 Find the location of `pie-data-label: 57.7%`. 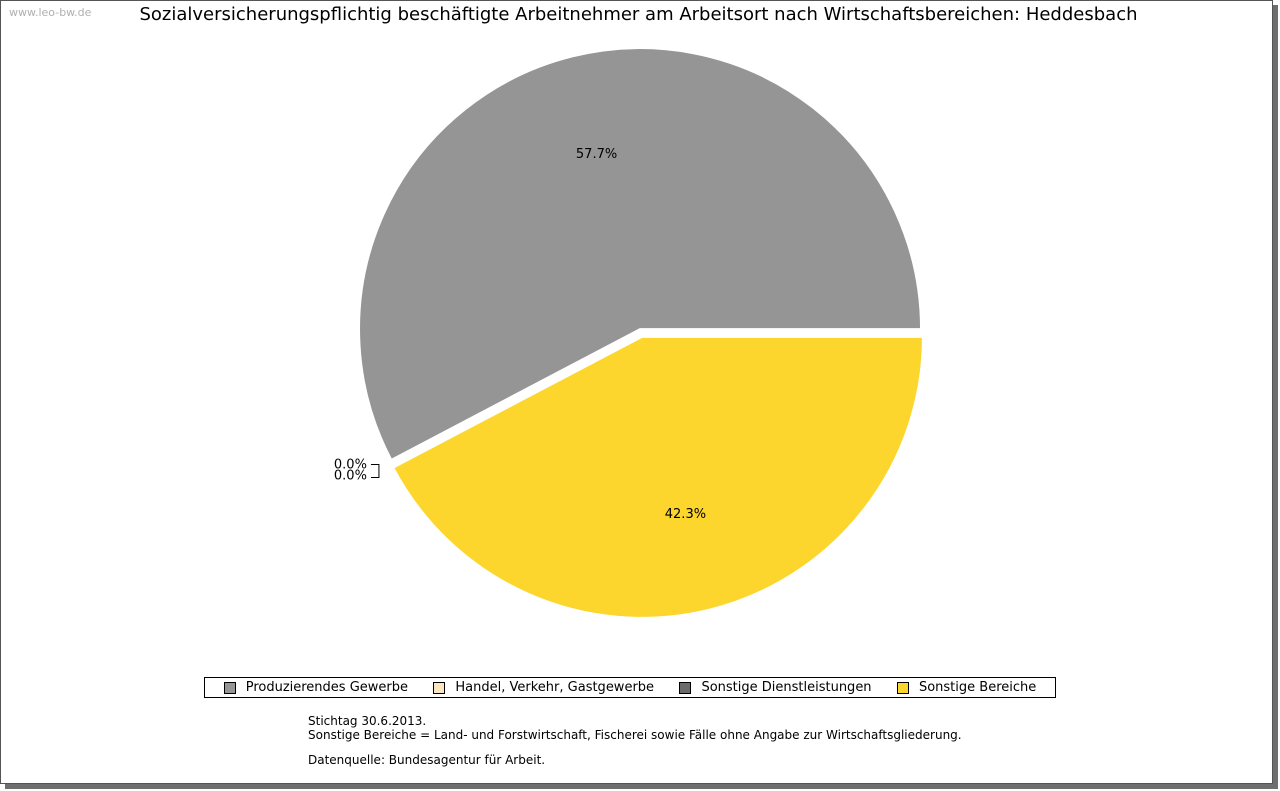

pie-data-label: 57.7% is located at coordinates (596, 154).